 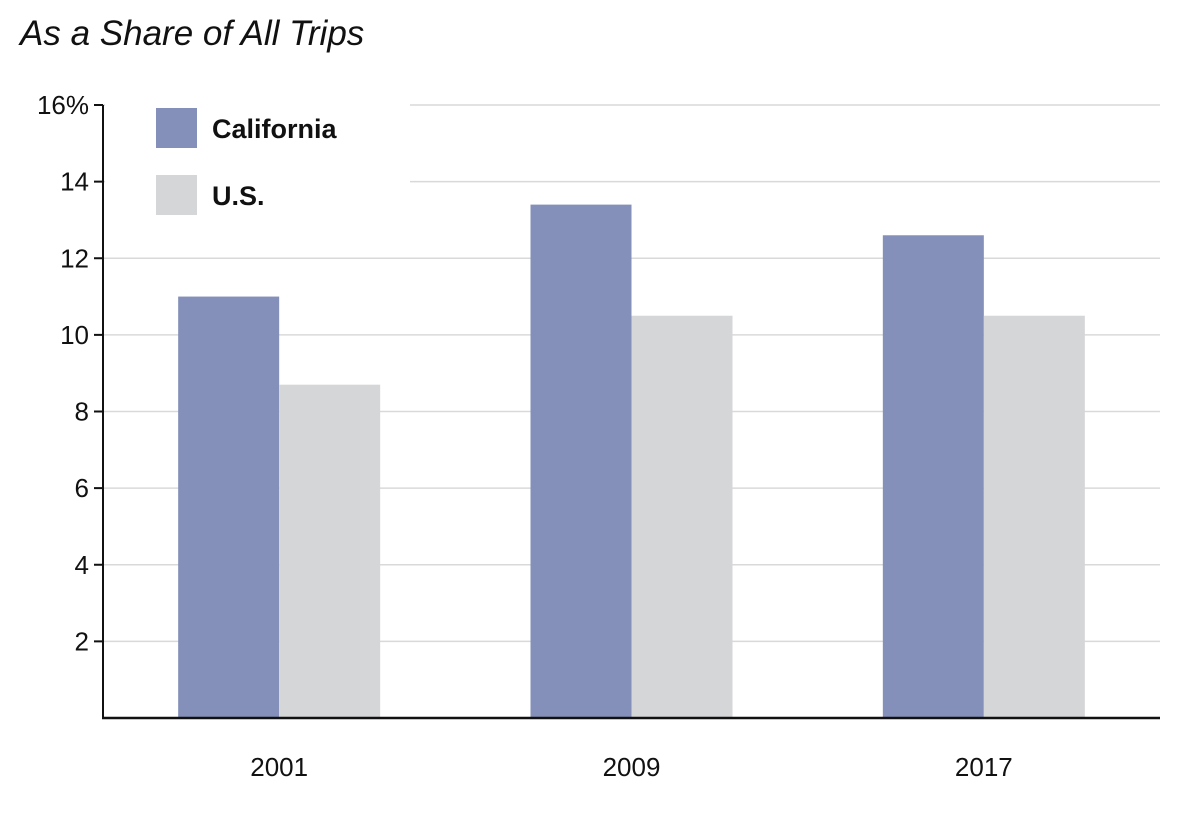 What do you see at coordinates (82, 565) in the screenshot?
I see `y-tick-label: 4` at bounding box center [82, 565].